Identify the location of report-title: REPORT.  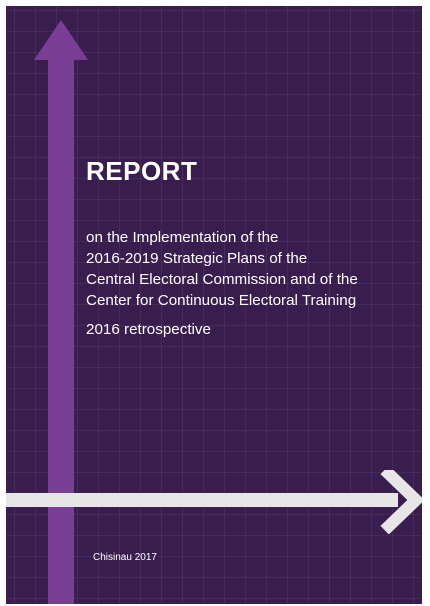
(142, 171).